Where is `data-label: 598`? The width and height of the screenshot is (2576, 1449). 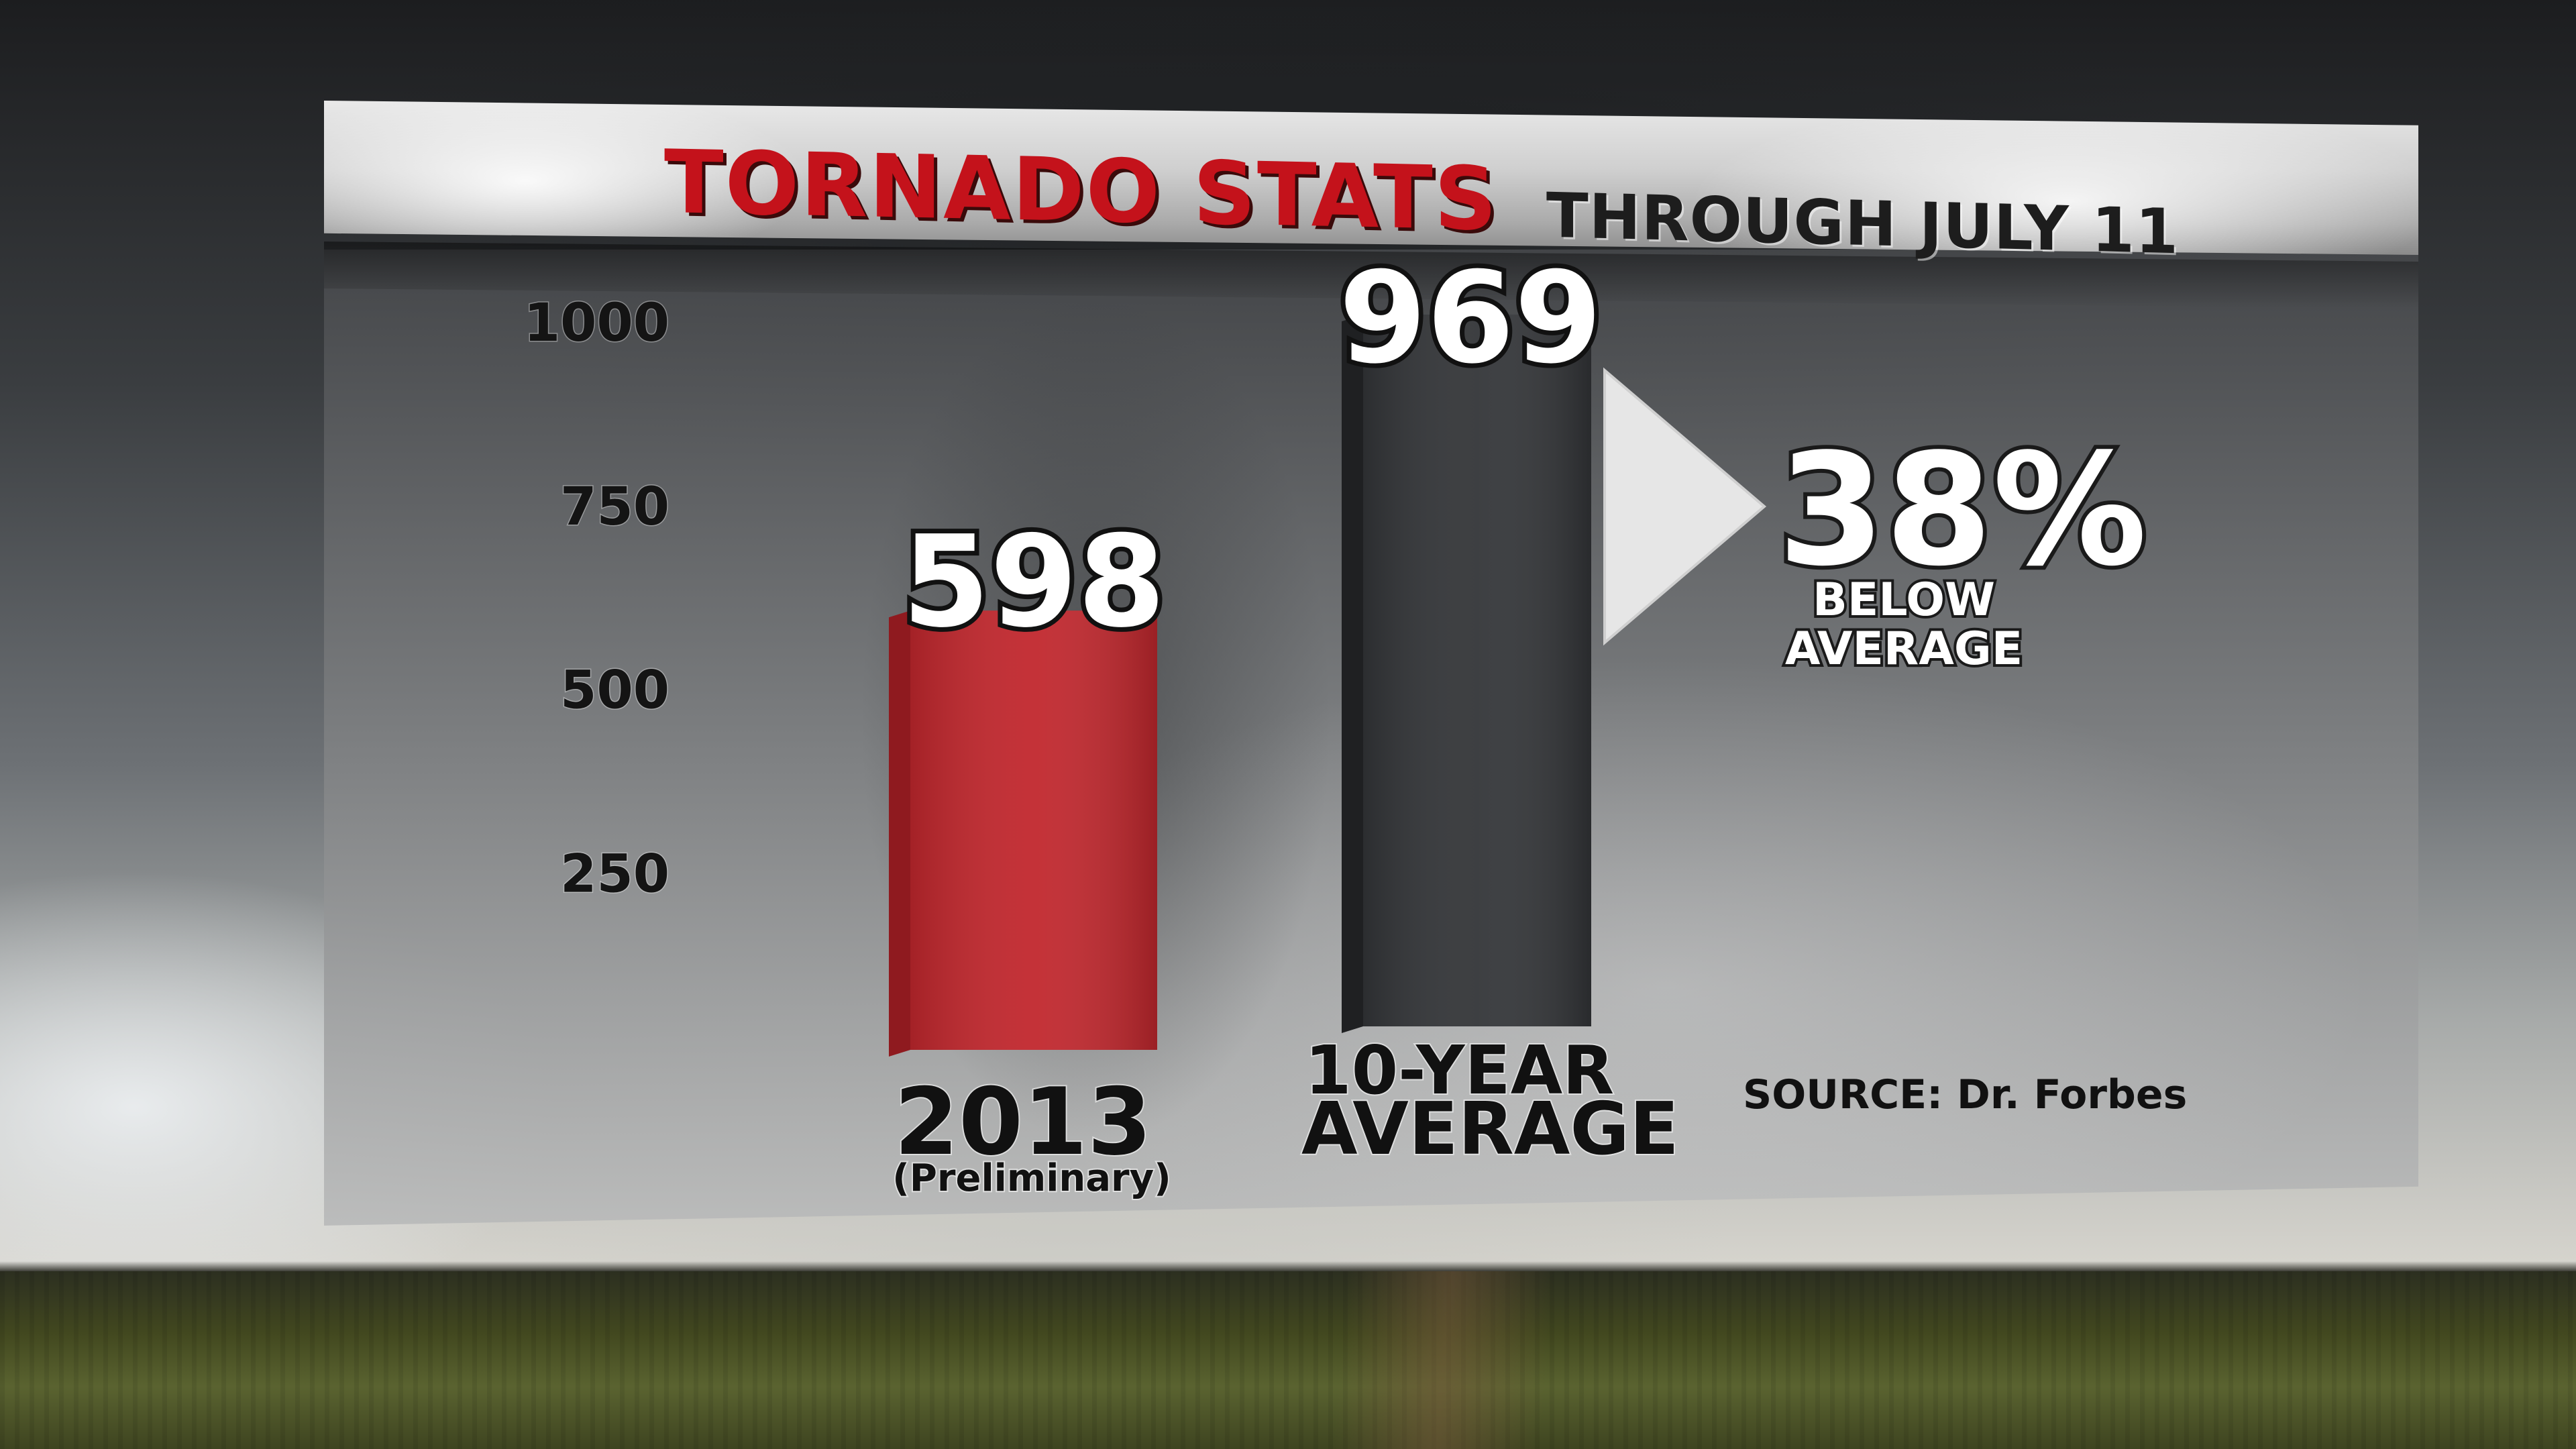
data-label: 598 is located at coordinates (1033, 581).